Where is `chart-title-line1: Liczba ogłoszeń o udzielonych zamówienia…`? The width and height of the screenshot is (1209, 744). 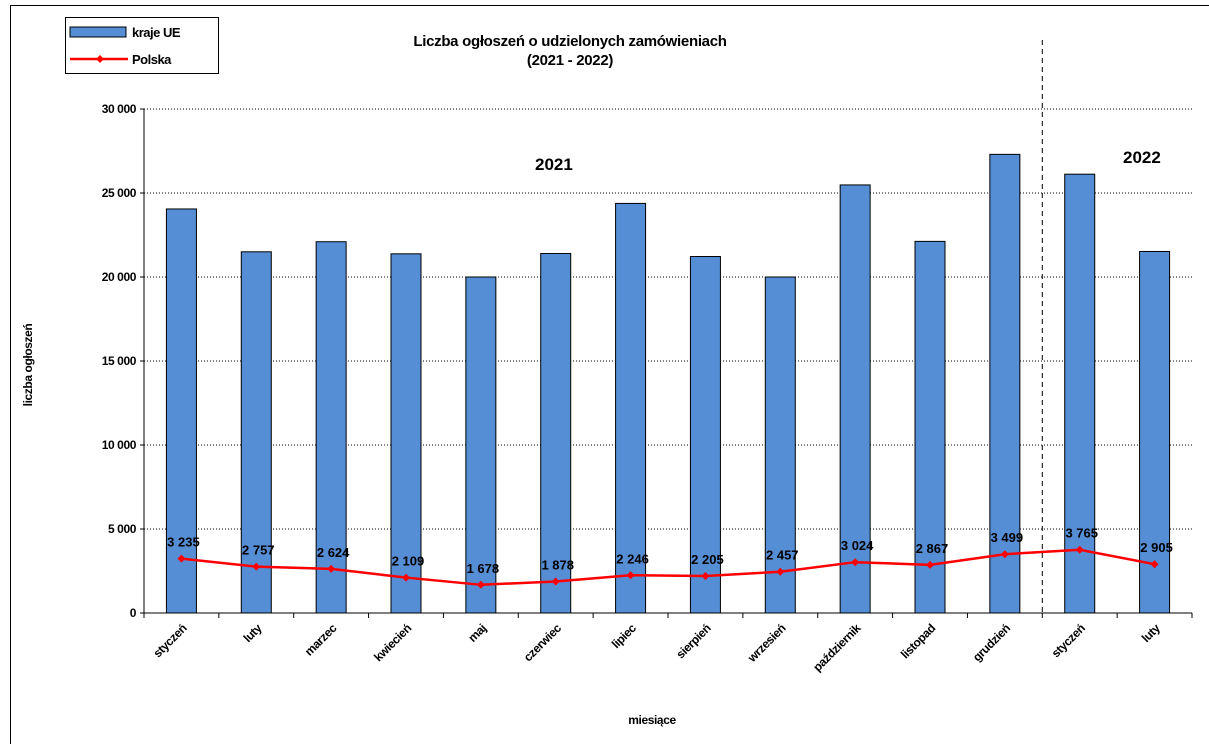 chart-title-line1: Liczba ogłoszeń o udzielonych zamówienia… is located at coordinates (570, 41).